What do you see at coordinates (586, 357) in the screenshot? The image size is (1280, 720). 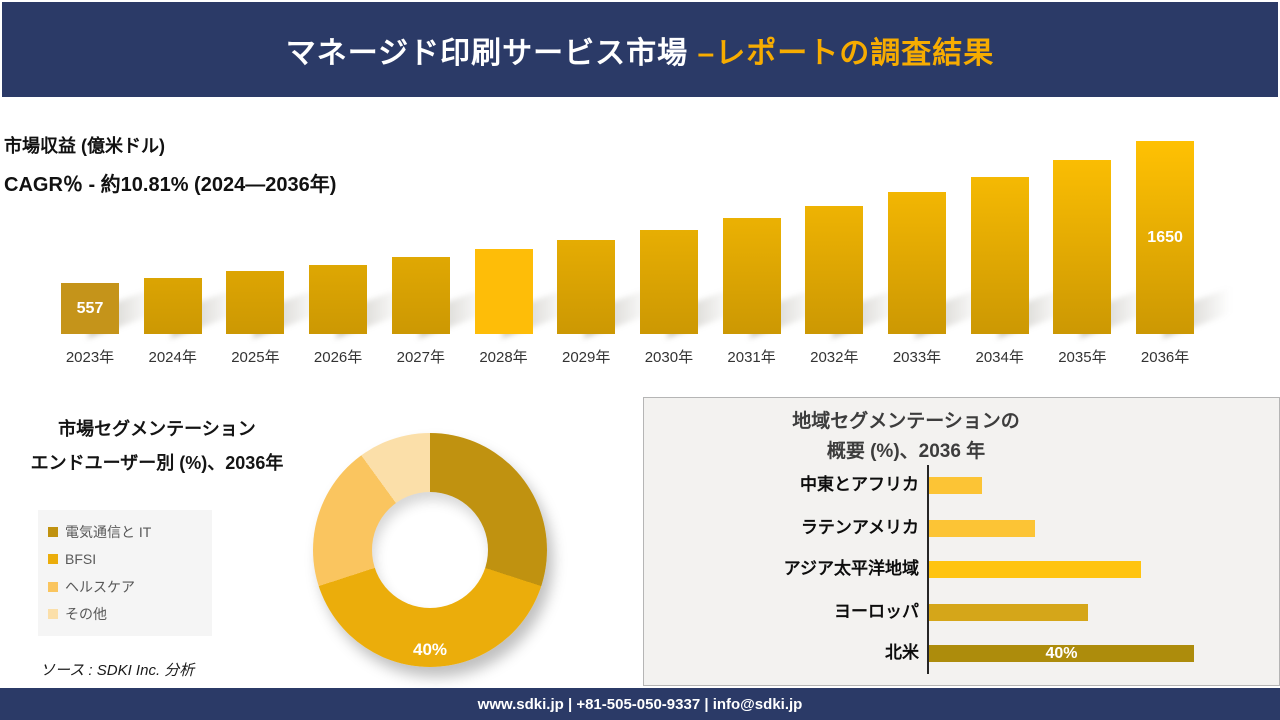 I see `year-label: 2029年` at bounding box center [586, 357].